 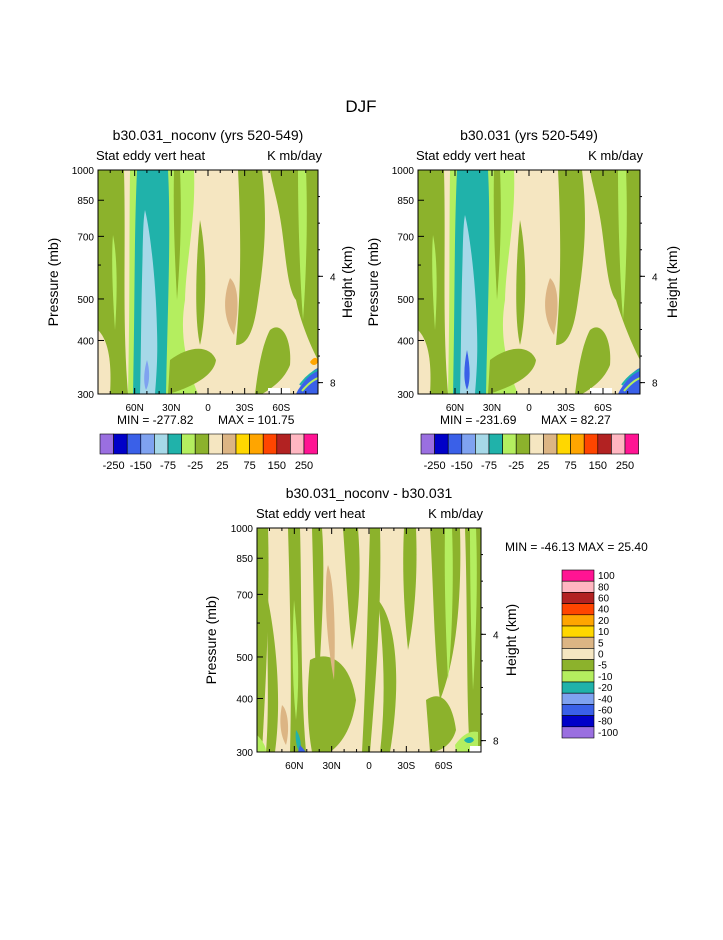 What do you see at coordinates (570, 466) in the screenshot?
I see `colorbar-label: 75` at bounding box center [570, 466].